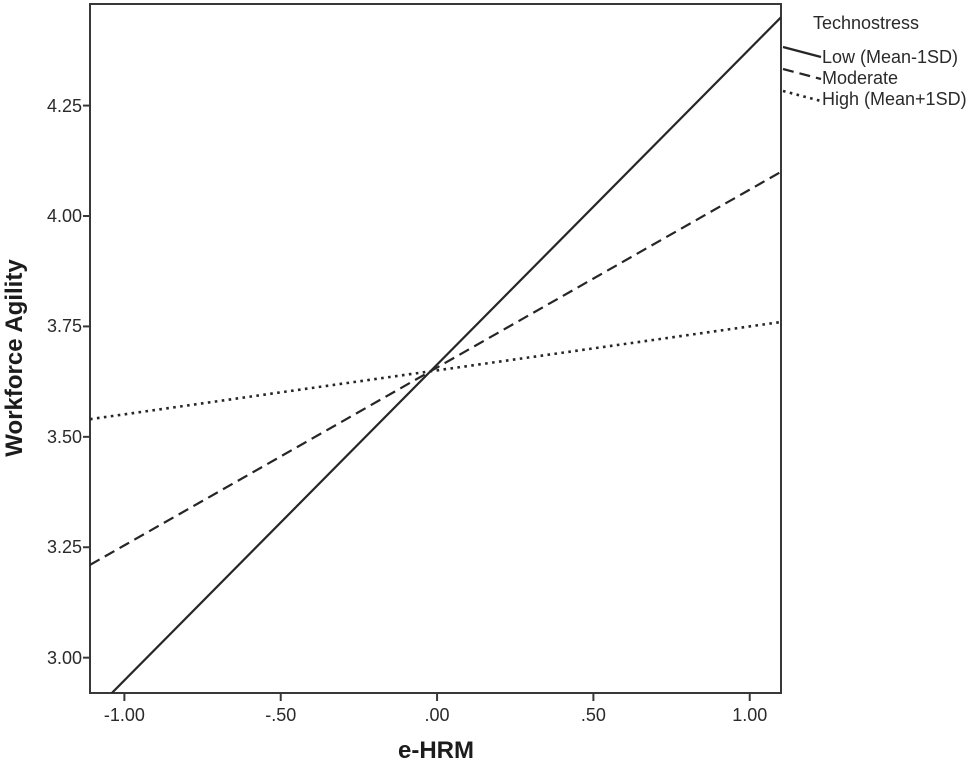  What do you see at coordinates (866, 23) in the screenshot?
I see `legend-title: Technostress` at bounding box center [866, 23].